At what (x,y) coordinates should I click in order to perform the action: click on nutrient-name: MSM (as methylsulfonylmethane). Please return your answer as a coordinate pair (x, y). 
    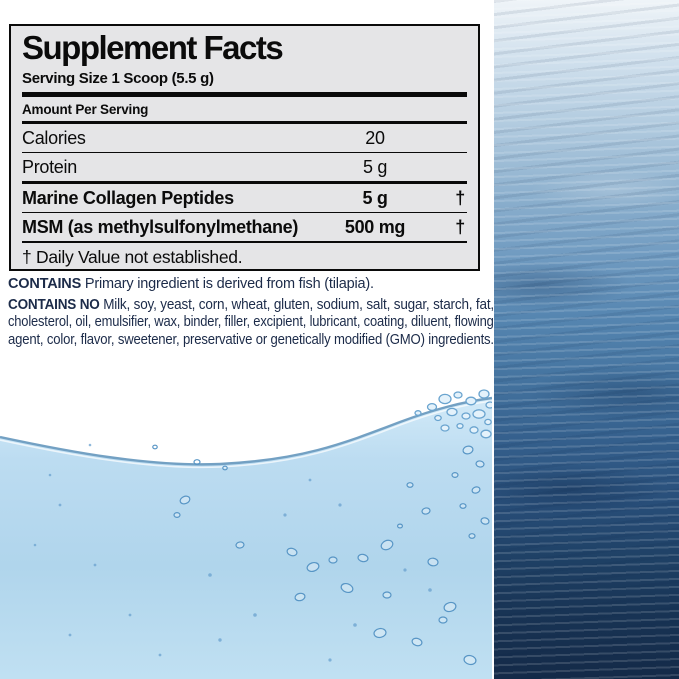
    Looking at the image, I should click on (160, 226).